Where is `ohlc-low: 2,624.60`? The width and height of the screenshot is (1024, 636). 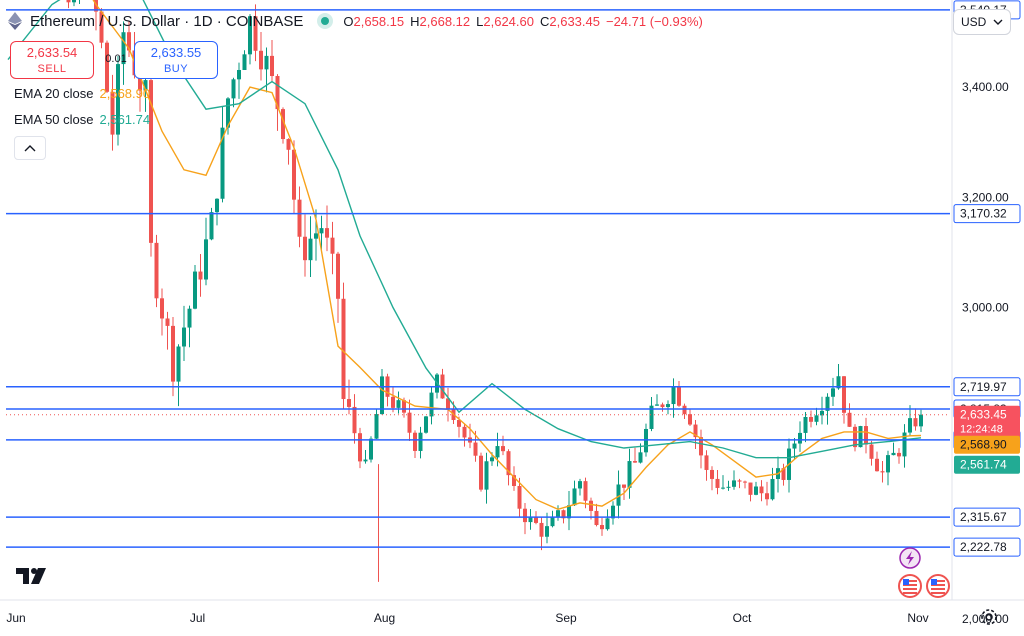
ohlc-low: 2,624.60 is located at coordinates (508, 21).